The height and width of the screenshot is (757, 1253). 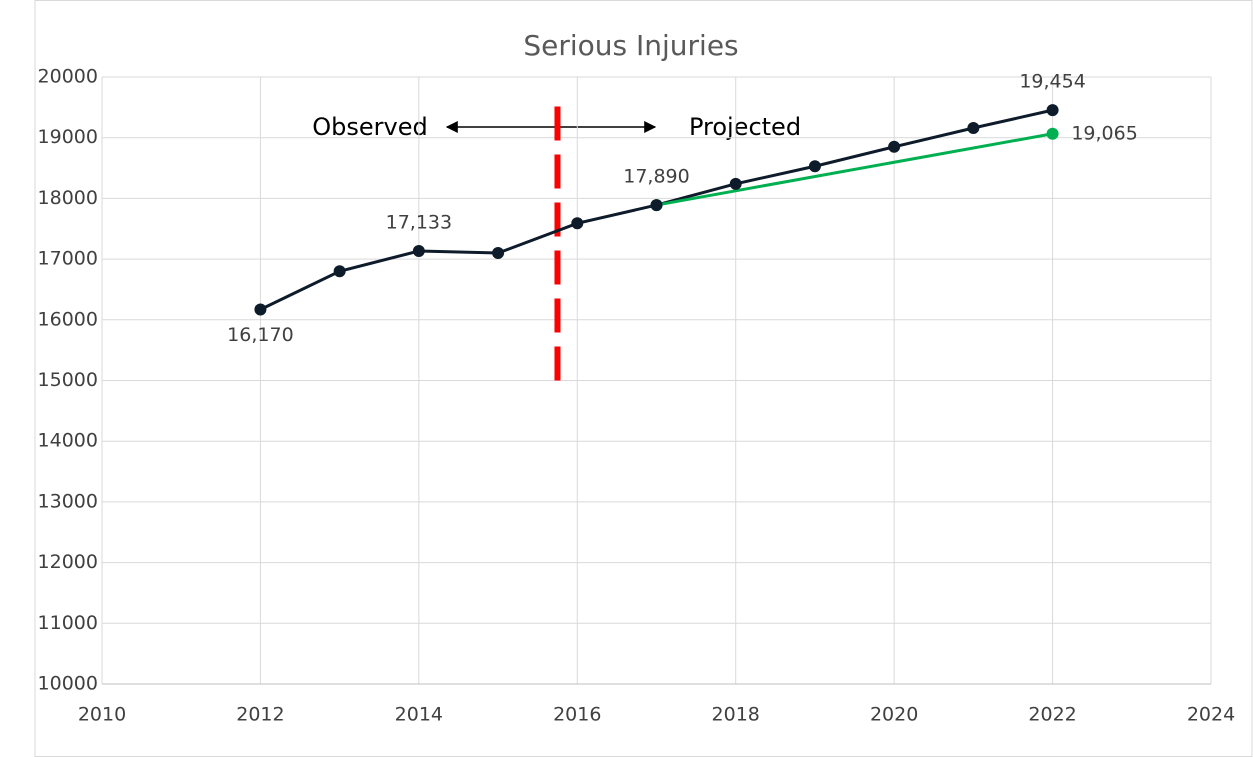 What do you see at coordinates (419, 223) in the screenshot?
I see `data-label: 17,133` at bounding box center [419, 223].